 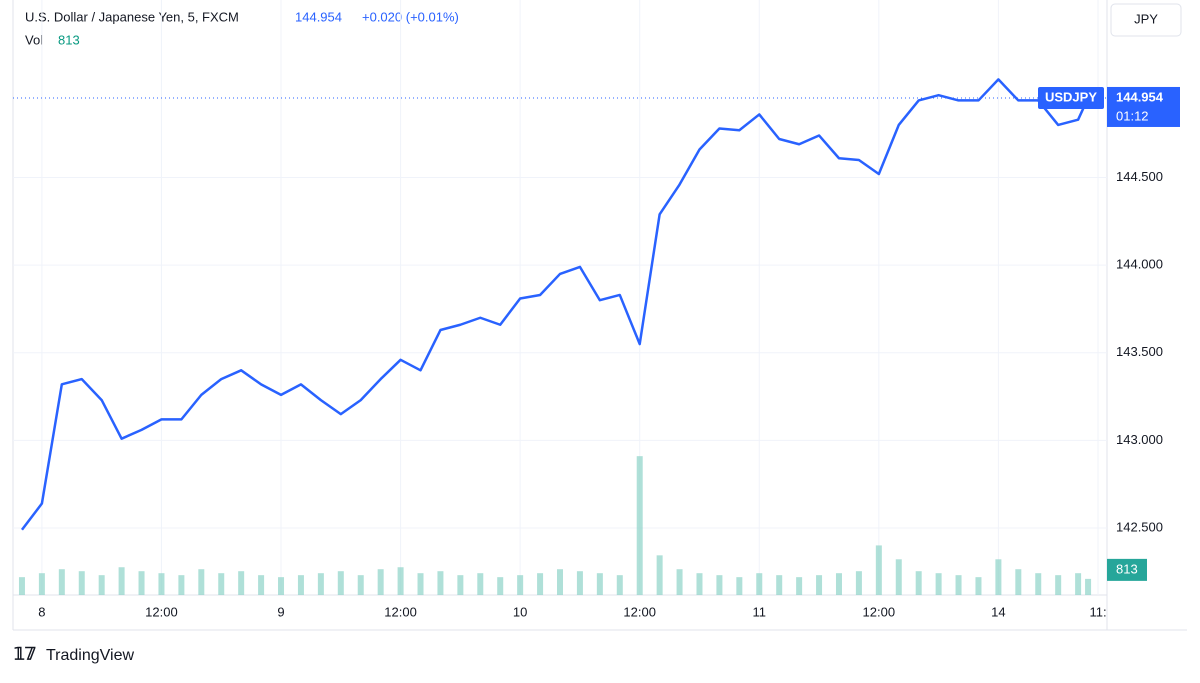 I want to click on volume-value: 813, so click(x=69, y=39).